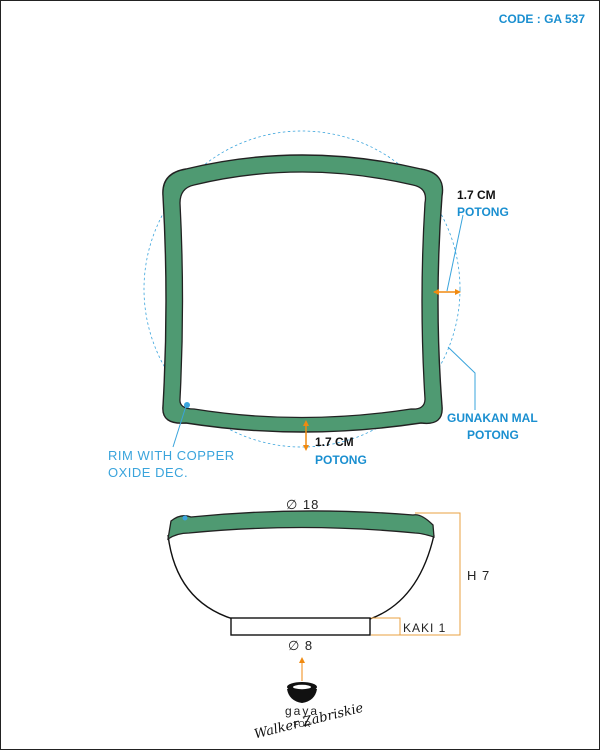 The image size is (600, 750). What do you see at coordinates (185, 518) in the screenshot?
I see `rim-leader-dot-side` at bounding box center [185, 518].